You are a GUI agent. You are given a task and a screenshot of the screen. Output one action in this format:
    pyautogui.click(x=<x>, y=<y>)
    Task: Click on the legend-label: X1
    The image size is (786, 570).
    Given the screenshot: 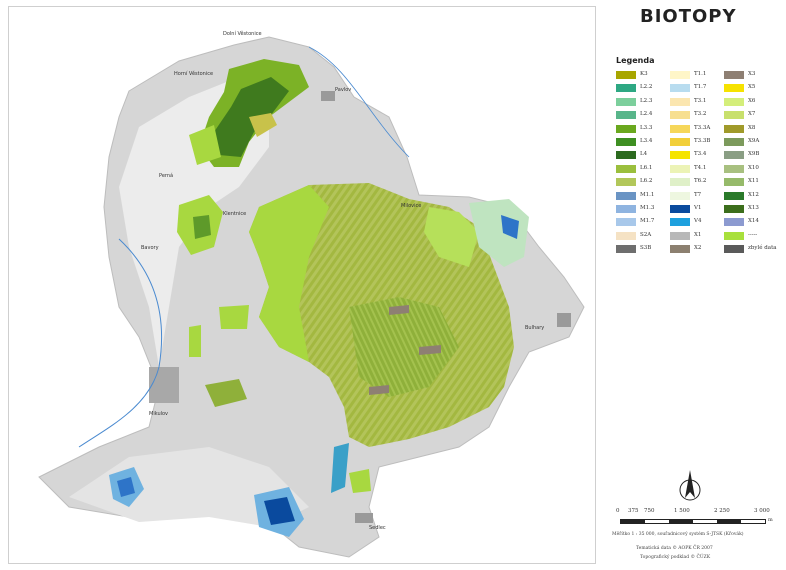 What is the action you would take?
    pyautogui.click(x=698, y=234)
    